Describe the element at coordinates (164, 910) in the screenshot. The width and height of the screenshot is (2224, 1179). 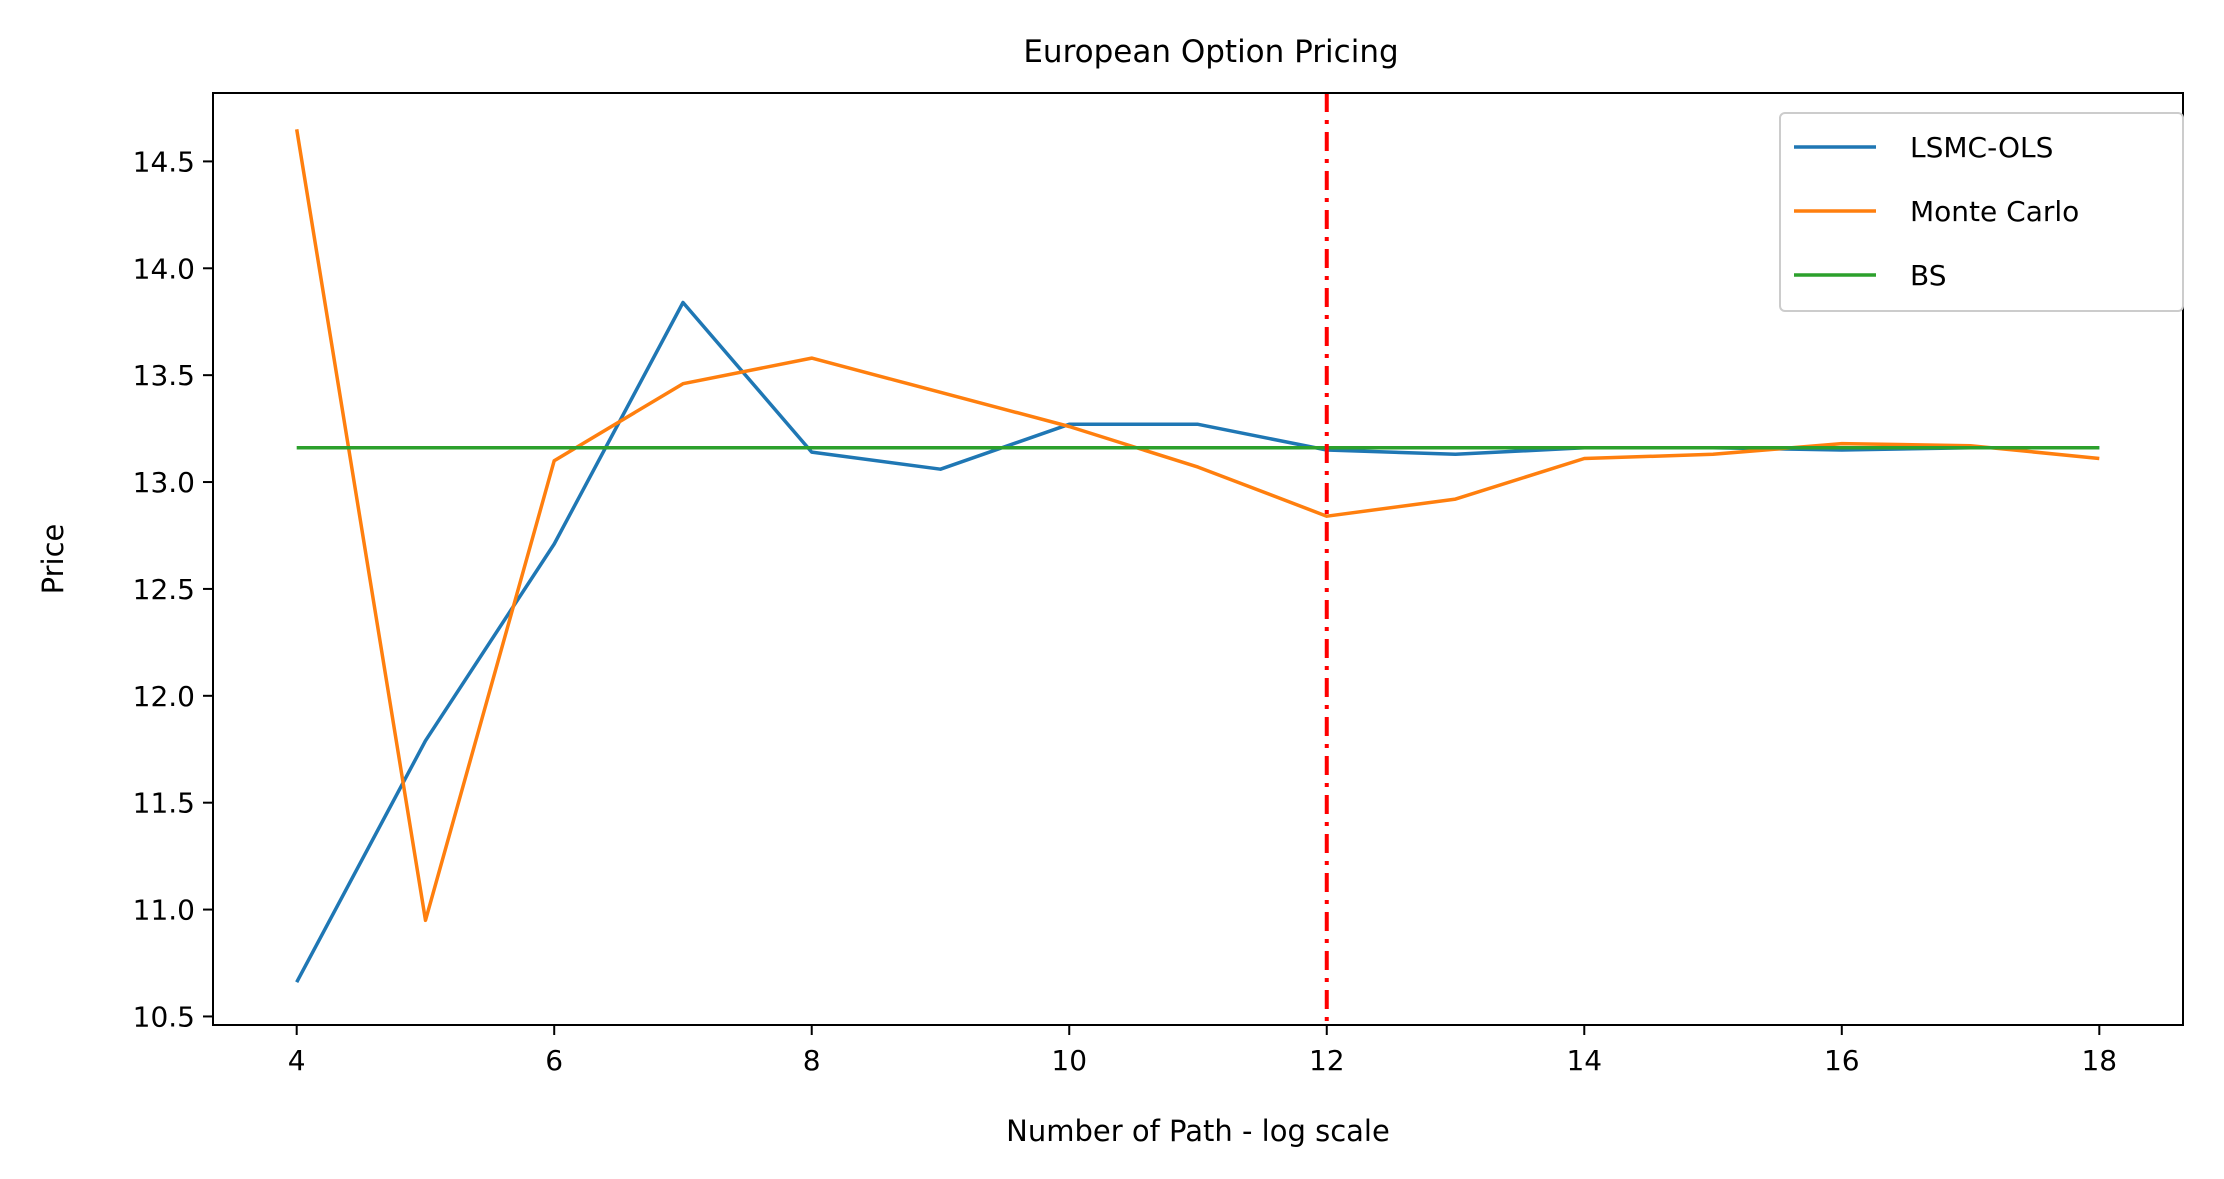
I see `y-tick-label: 11.0` at that location.